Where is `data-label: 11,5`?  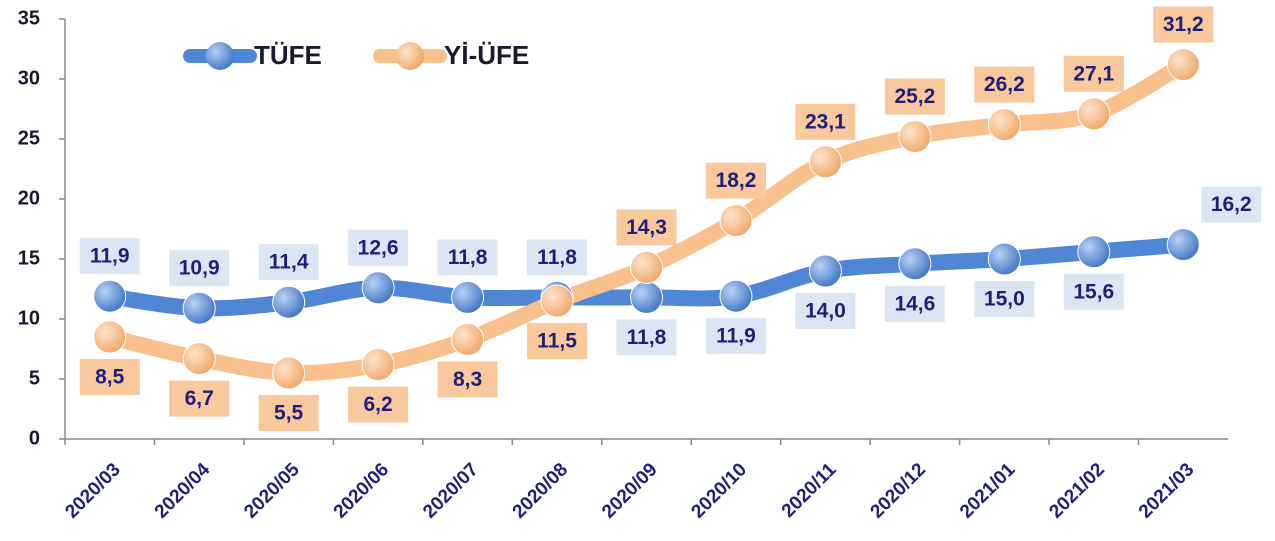
data-label: 11,5 is located at coordinates (557, 341).